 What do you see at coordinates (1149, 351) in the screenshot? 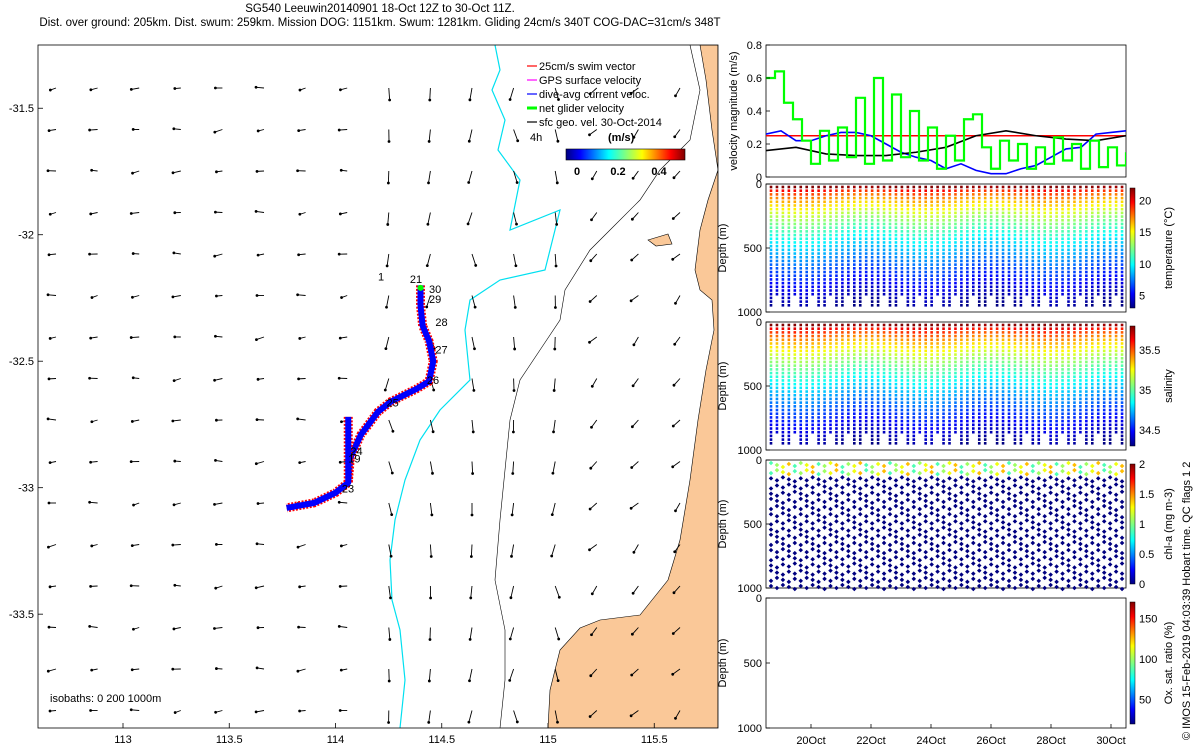
I see `colorbar-tick-label: 35.5` at bounding box center [1149, 351].